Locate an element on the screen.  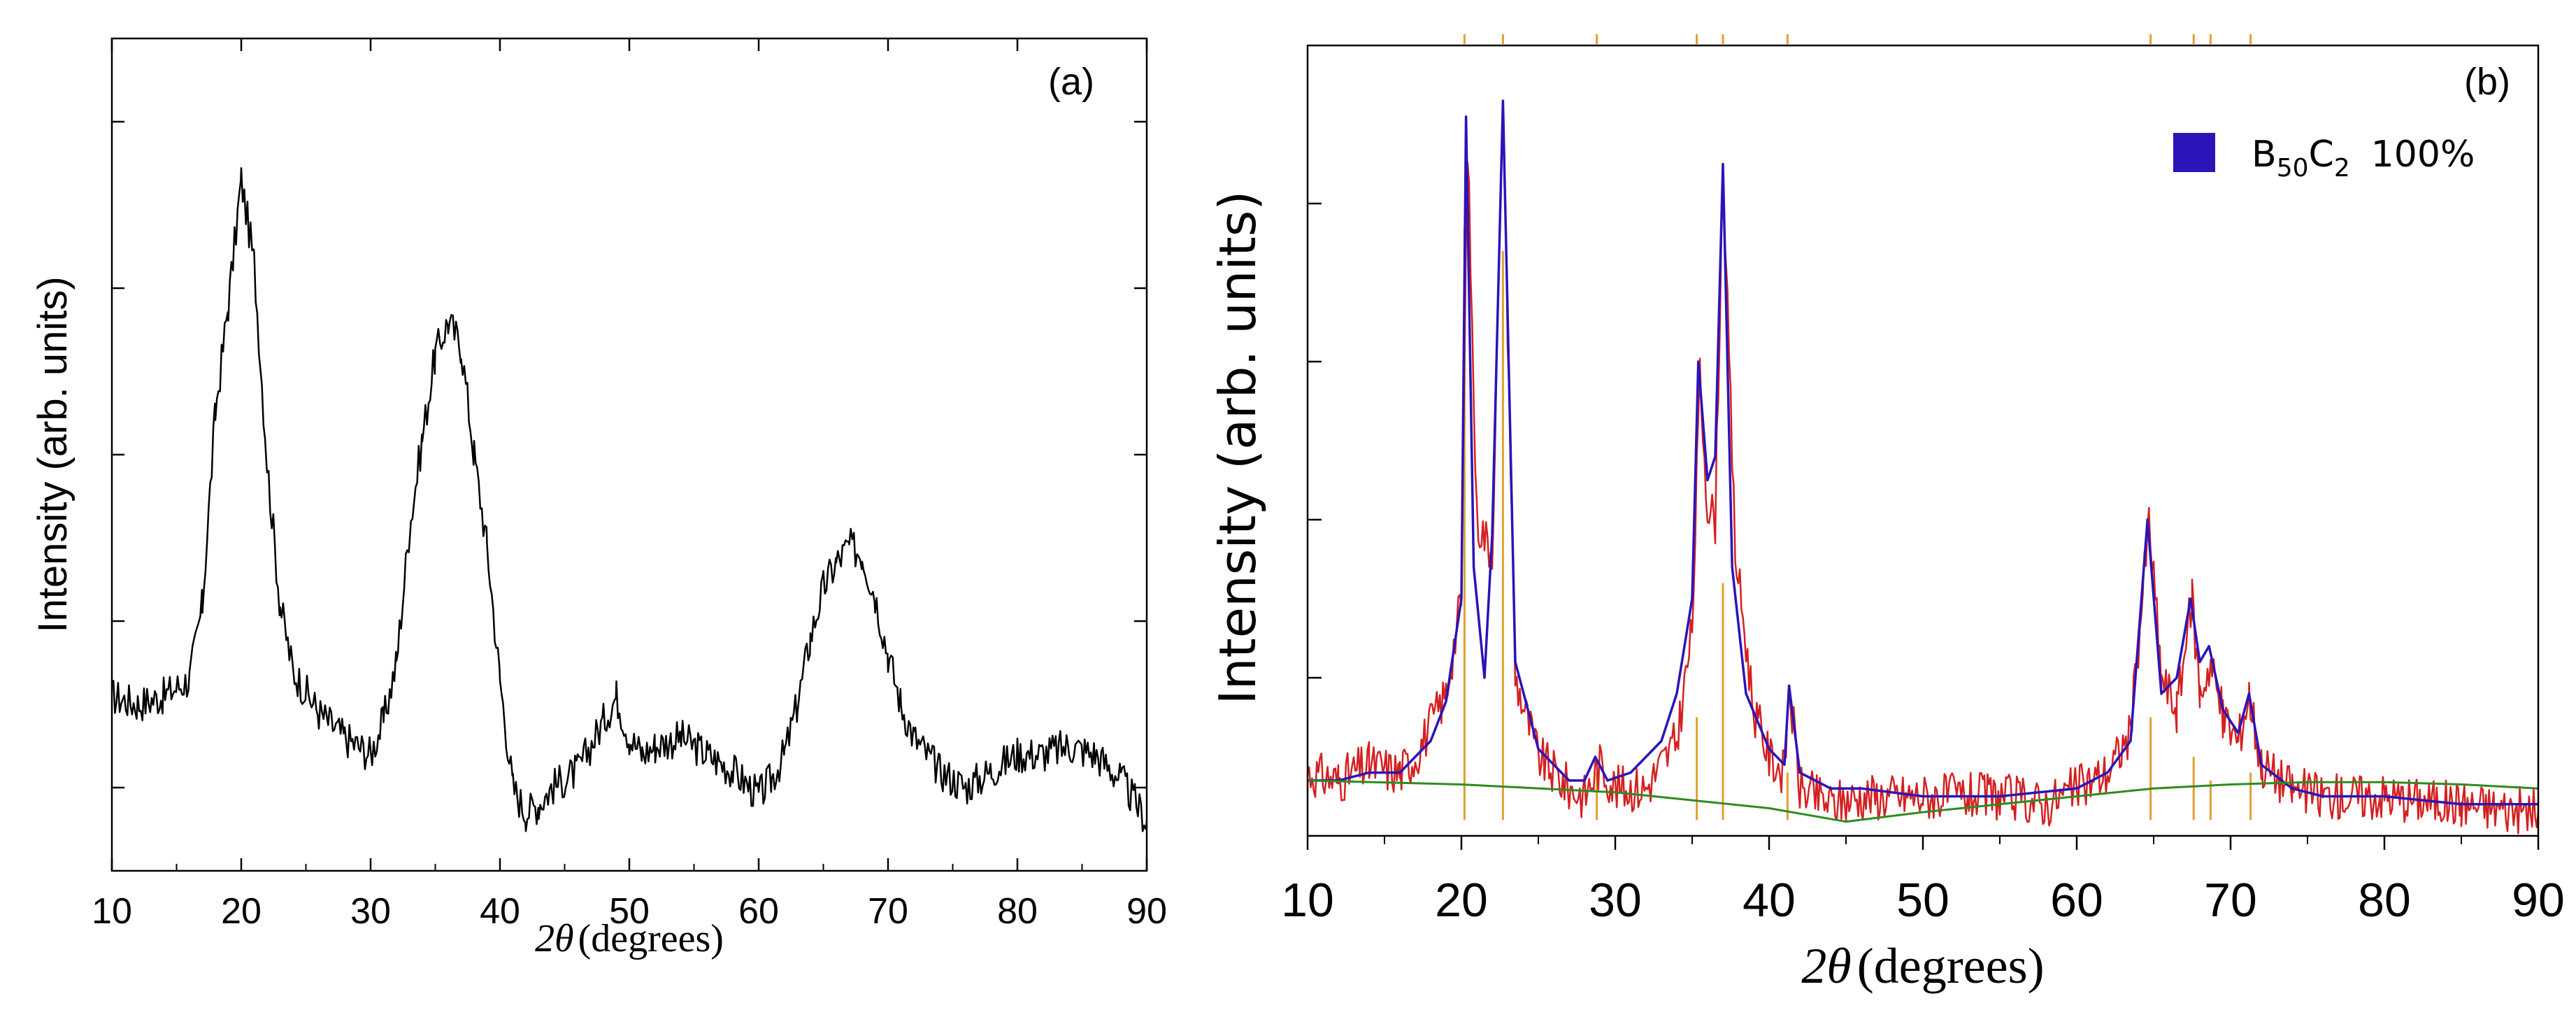
x-tick-labels-b: 10 20 30 40 50 60 70 80 90 is located at coordinates (1923, 900).